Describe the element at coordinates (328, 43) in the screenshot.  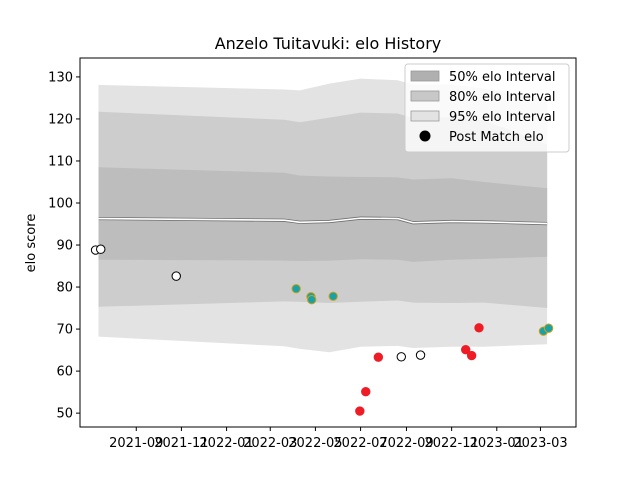
I see `chart-title: Anzelo Tuitavuki: elo History` at that location.